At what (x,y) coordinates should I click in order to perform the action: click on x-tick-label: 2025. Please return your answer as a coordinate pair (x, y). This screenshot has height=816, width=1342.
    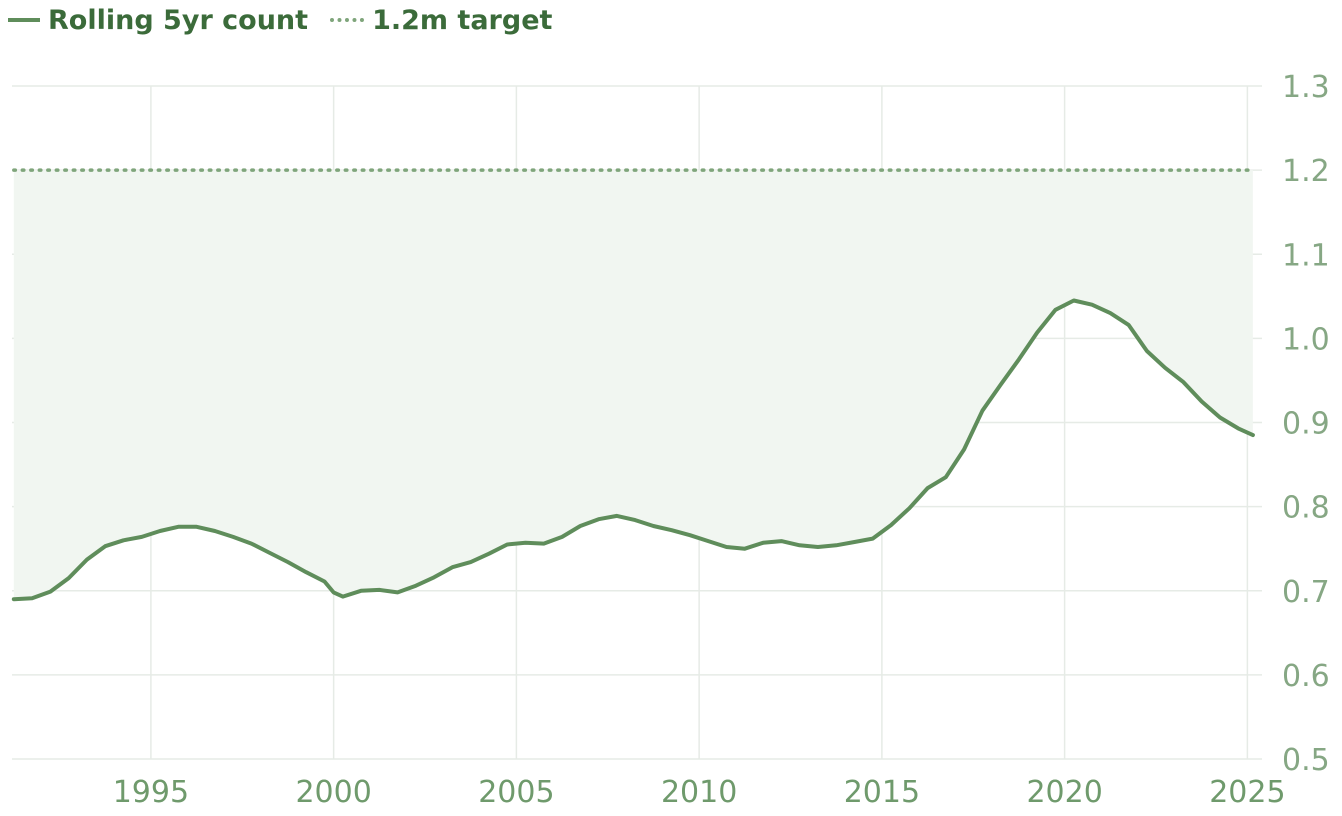
    Looking at the image, I should click on (1247, 792).